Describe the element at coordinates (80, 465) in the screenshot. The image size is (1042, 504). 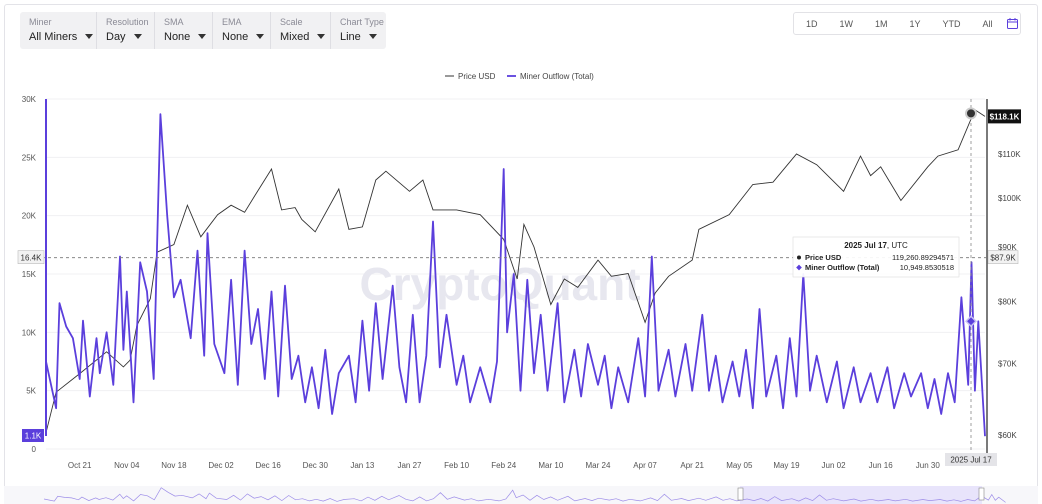
I see `x-tick: Oct 21` at that location.